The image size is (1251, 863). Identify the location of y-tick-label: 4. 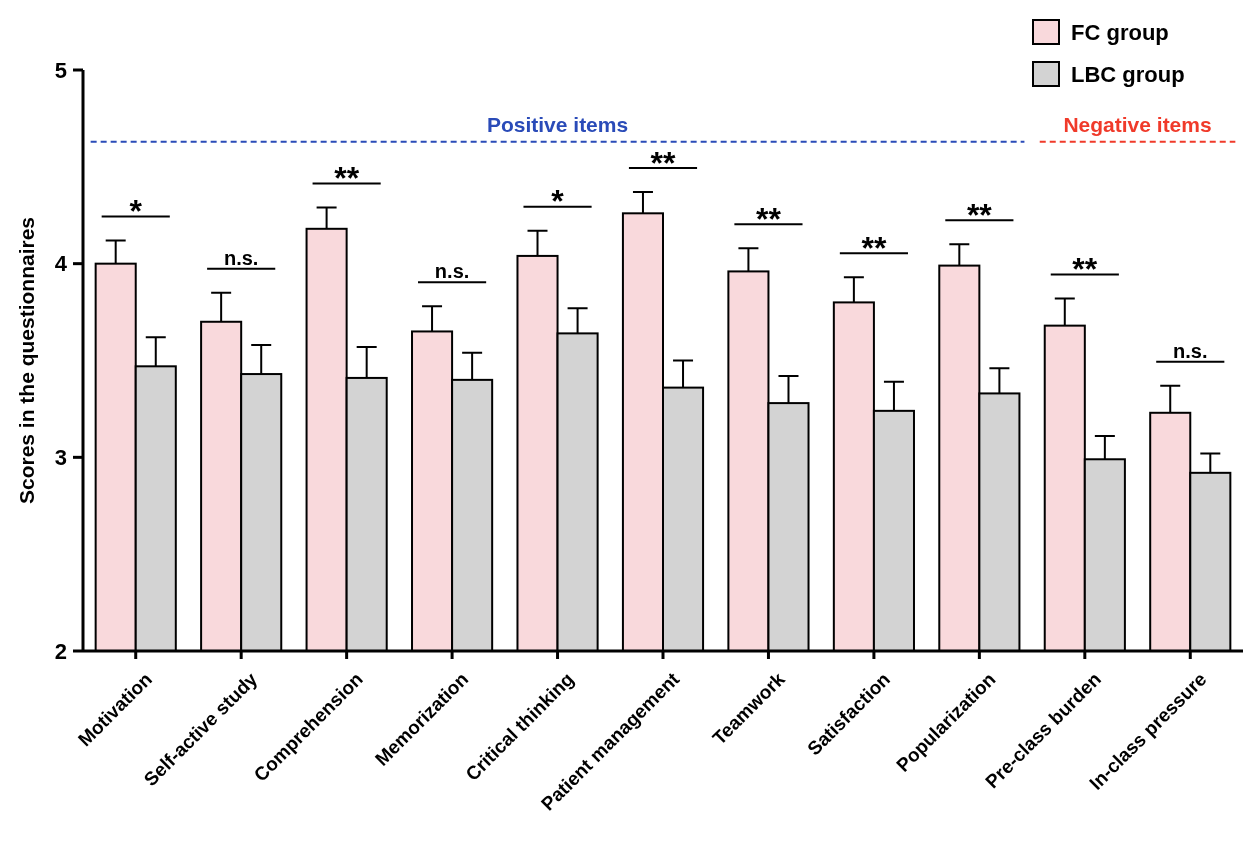
(61, 264).